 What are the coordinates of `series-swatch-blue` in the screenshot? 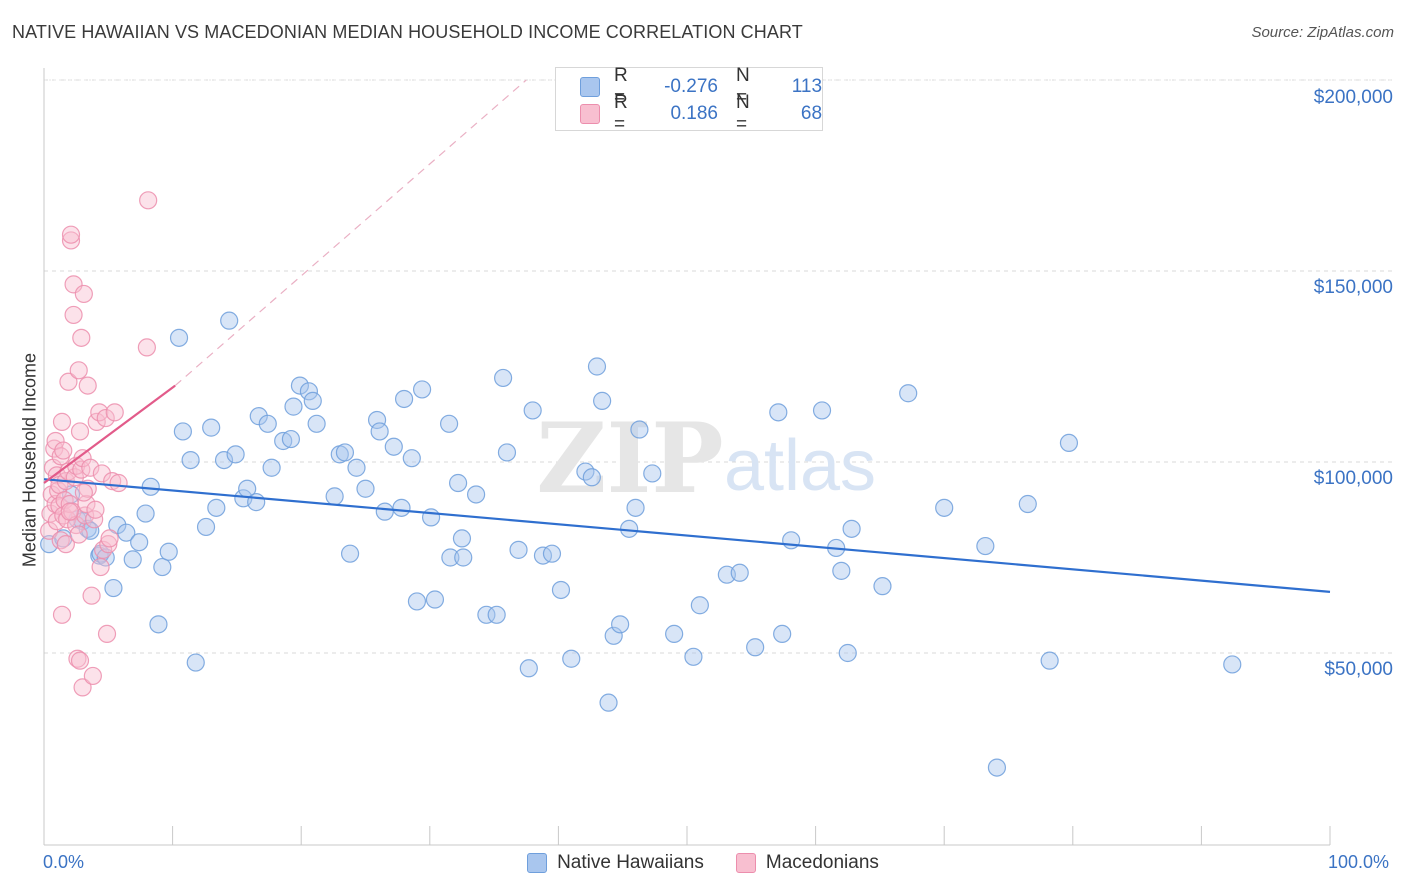 It's located at (537, 863).